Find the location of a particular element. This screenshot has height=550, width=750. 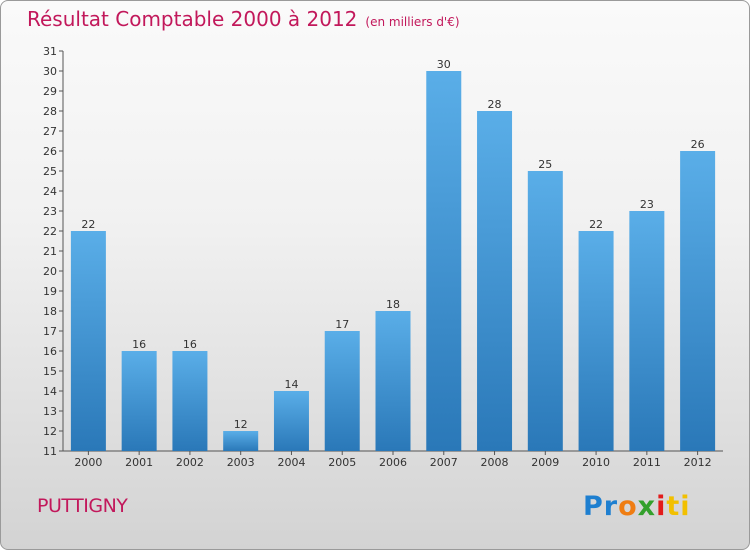

x-tick-label: 2003 is located at coordinates (241, 462).